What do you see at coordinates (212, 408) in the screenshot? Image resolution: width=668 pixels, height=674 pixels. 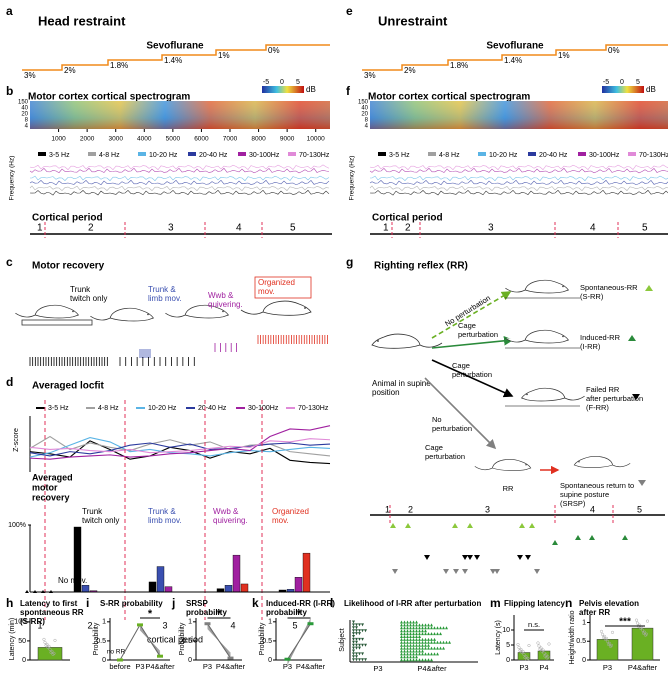 I see `legend-label: 20-40 Hz` at bounding box center [212, 408].